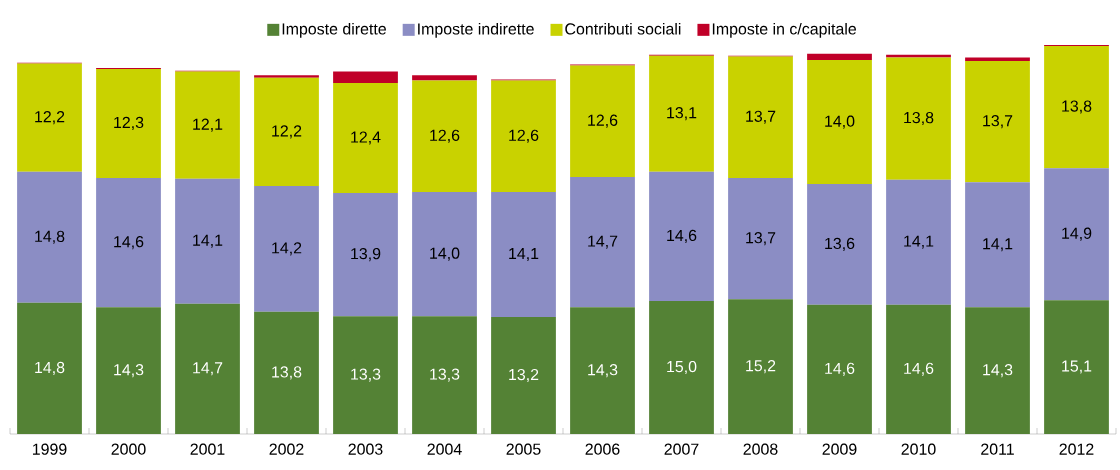  Describe the element at coordinates (129, 123) in the screenshot. I see `data-label: 12,3` at that location.